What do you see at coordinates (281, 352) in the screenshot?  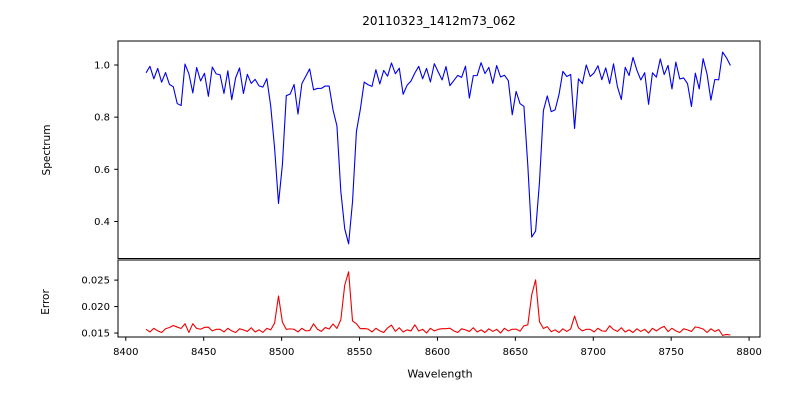 I see `x-tick-label: 8500` at bounding box center [281, 352].